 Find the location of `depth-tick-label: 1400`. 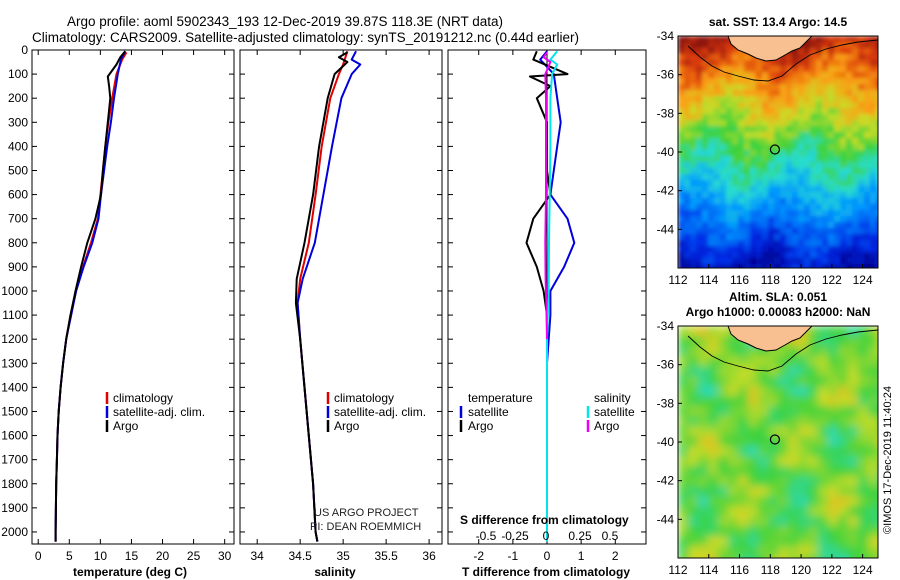

depth-tick-label: 1400 is located at coordinates (14, 387).